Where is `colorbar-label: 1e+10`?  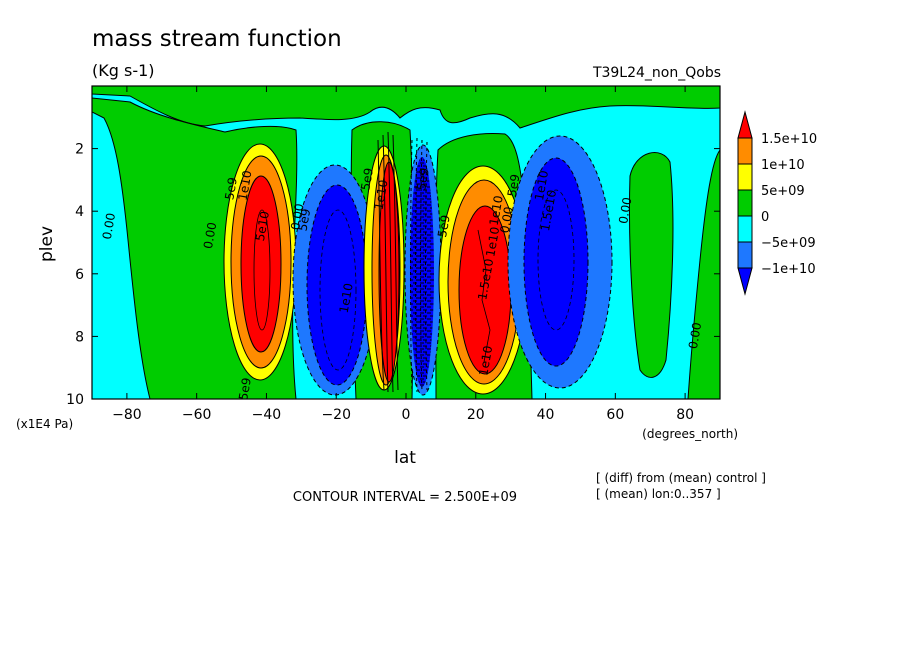
colorbar-label: 1e+10 is located at coordinates (783, 165).